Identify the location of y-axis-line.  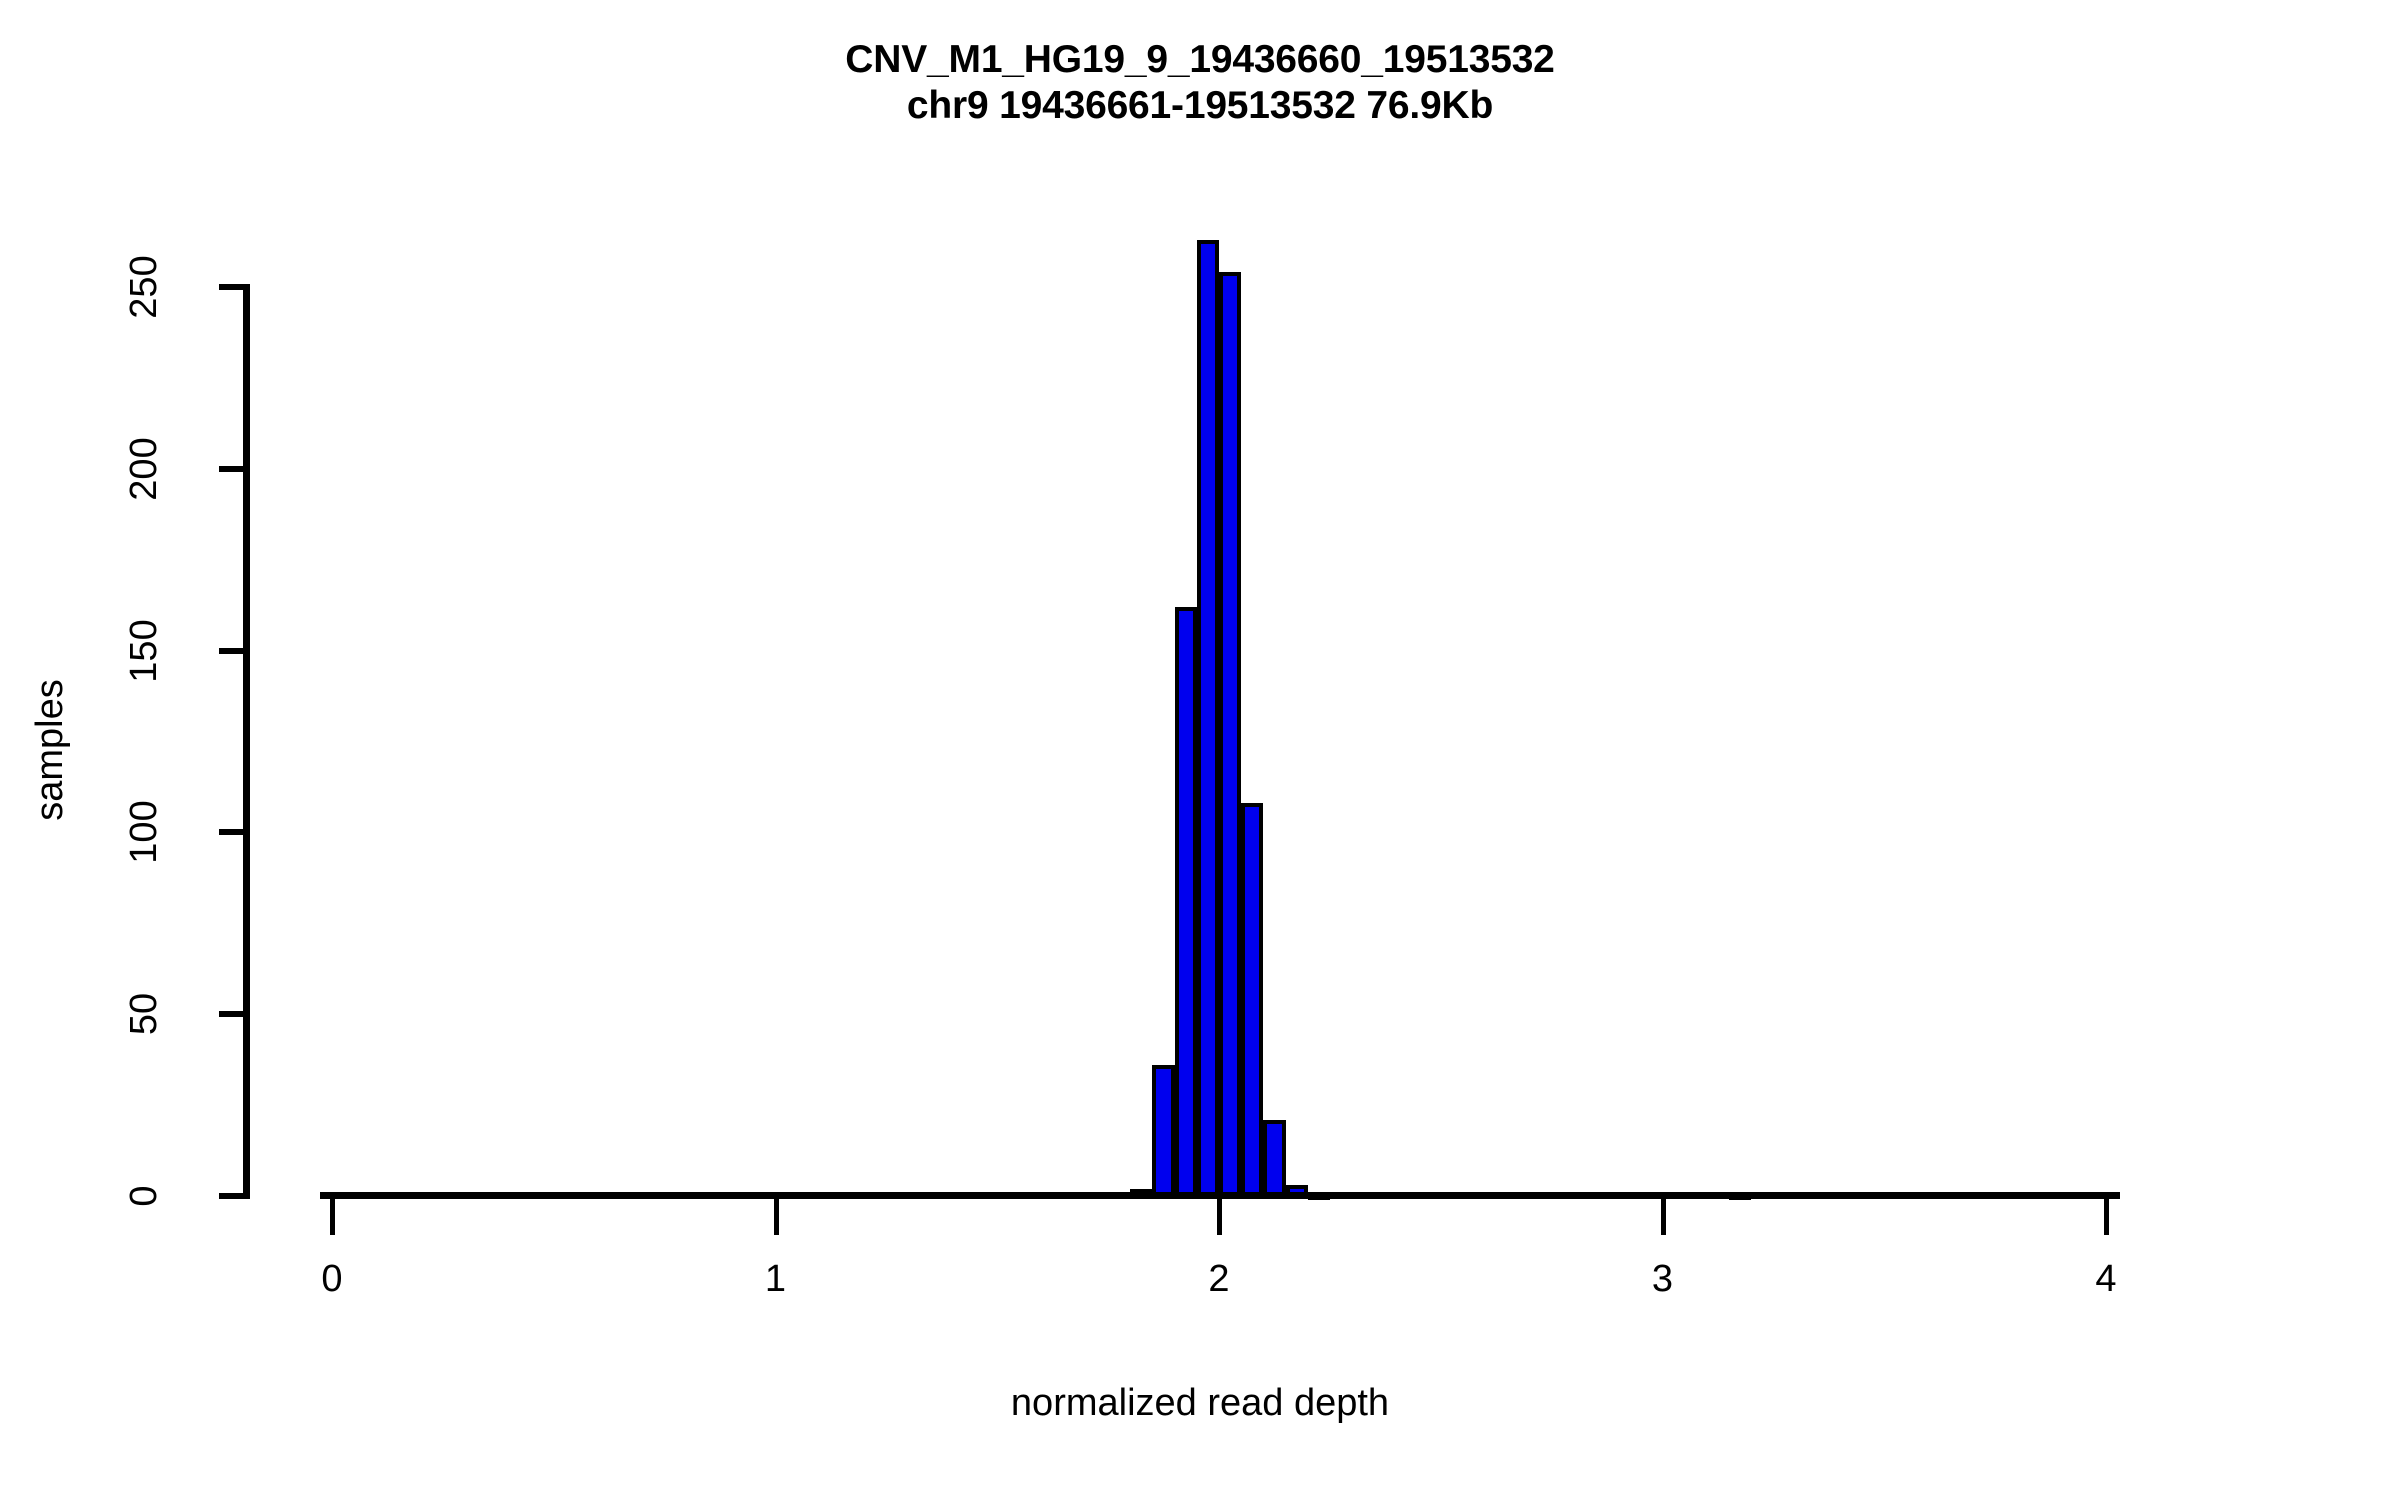
(246, 741).